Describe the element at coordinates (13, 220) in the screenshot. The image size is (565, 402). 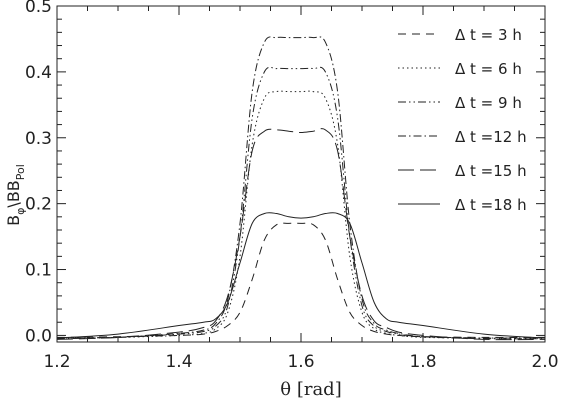
I see `y-axis-title-main: B` at that location.